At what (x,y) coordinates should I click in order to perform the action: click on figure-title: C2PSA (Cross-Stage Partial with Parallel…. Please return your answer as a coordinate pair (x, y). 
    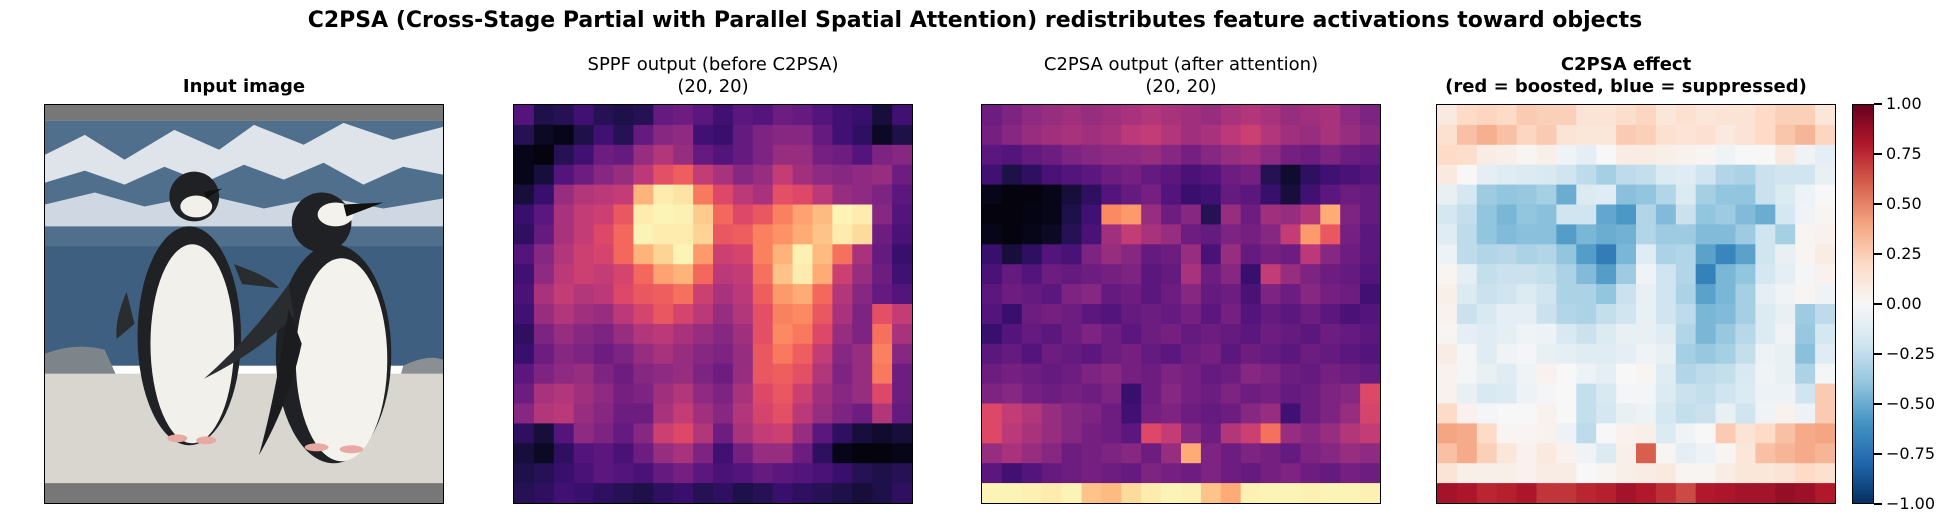
    Looking at the image, I should click on (975, 20).